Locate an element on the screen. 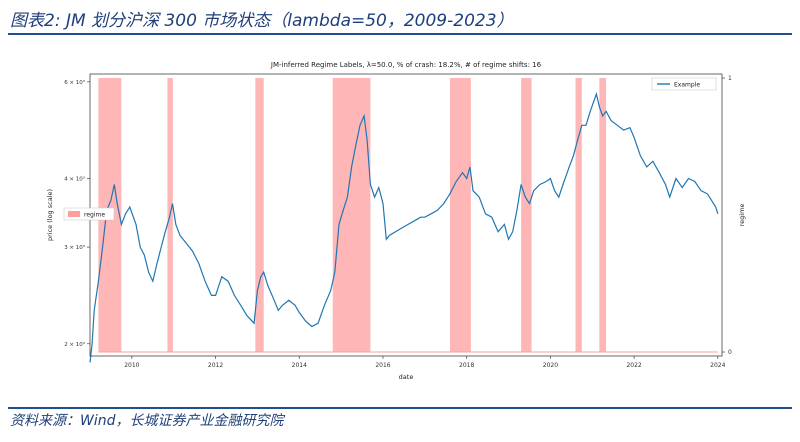 The width and height of the screenshot is (800, 442). x-tick: 2022 is located at coordinates (634, 362).